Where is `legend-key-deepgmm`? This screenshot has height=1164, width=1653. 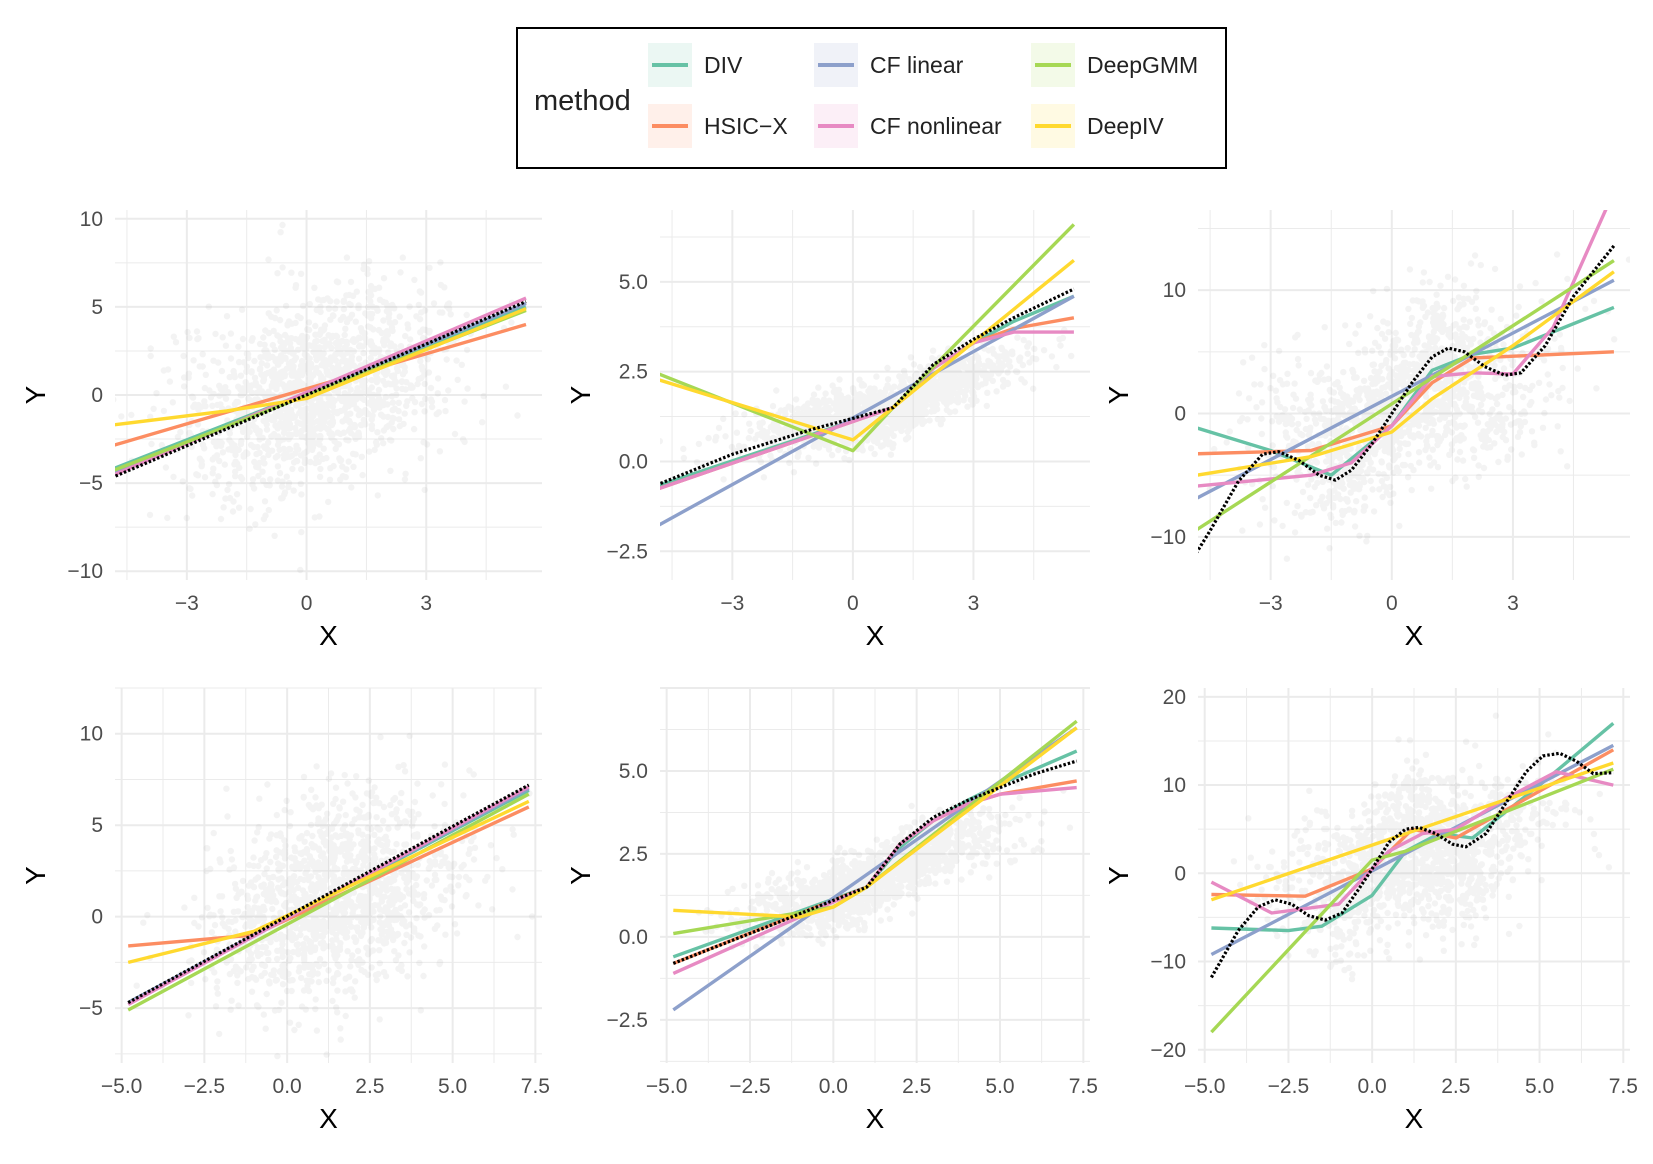
legend-key-deepgmm is located at coordinates (1053, 65).